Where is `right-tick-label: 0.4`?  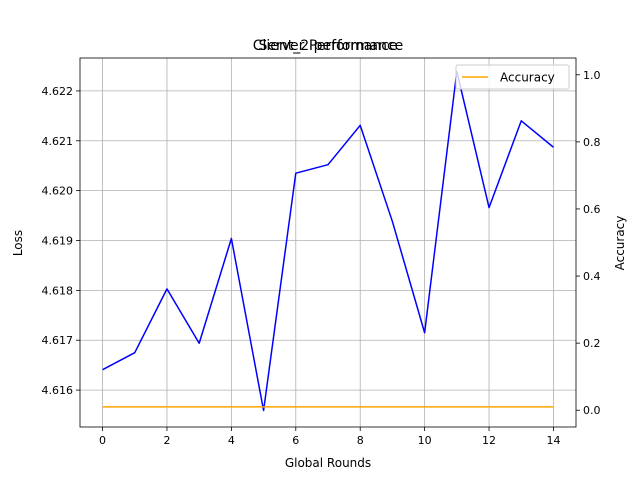
right-tick-label: 0.4 is located at coordinates (592, 276).